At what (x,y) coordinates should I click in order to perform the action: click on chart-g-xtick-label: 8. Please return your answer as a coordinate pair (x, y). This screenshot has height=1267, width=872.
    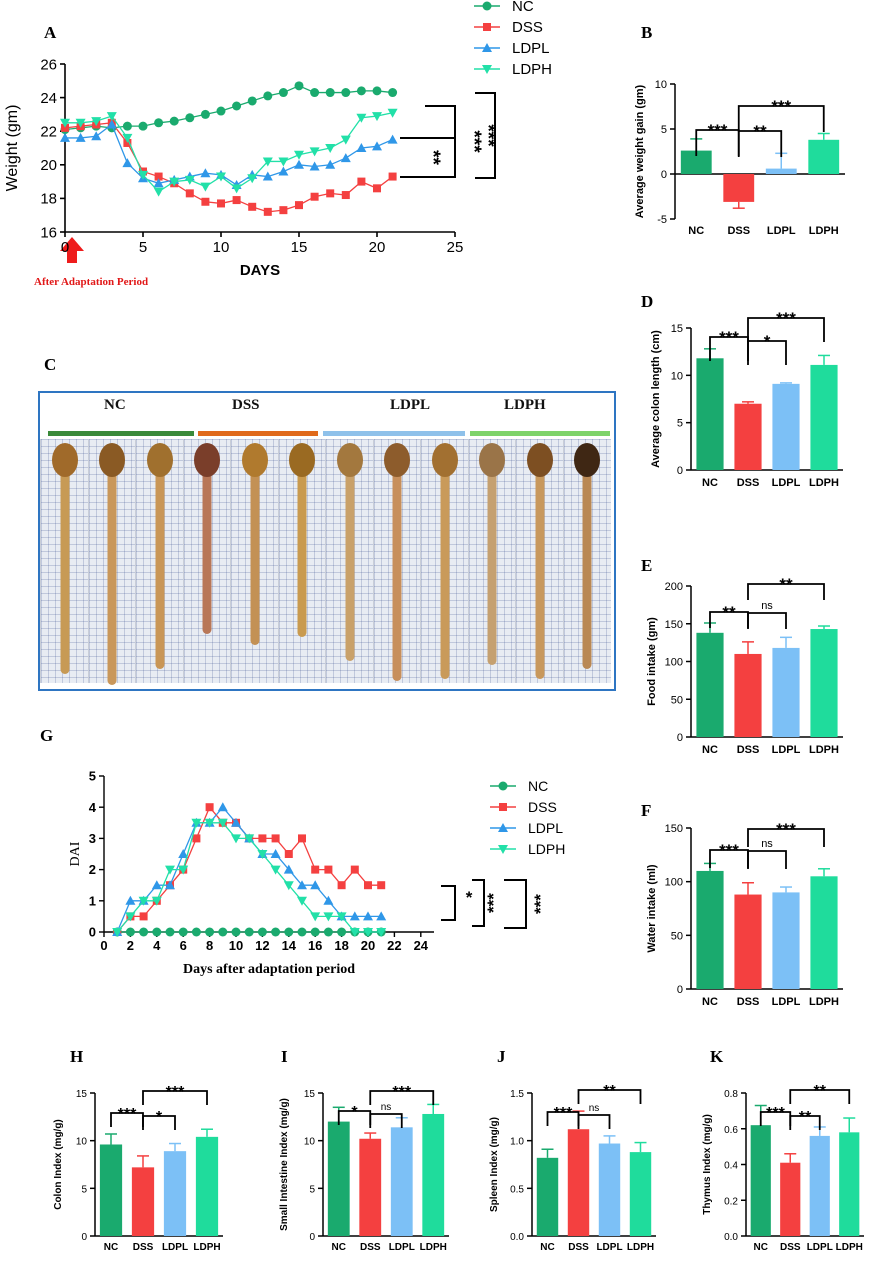
    Looking at the image, I should click on (209, 945).